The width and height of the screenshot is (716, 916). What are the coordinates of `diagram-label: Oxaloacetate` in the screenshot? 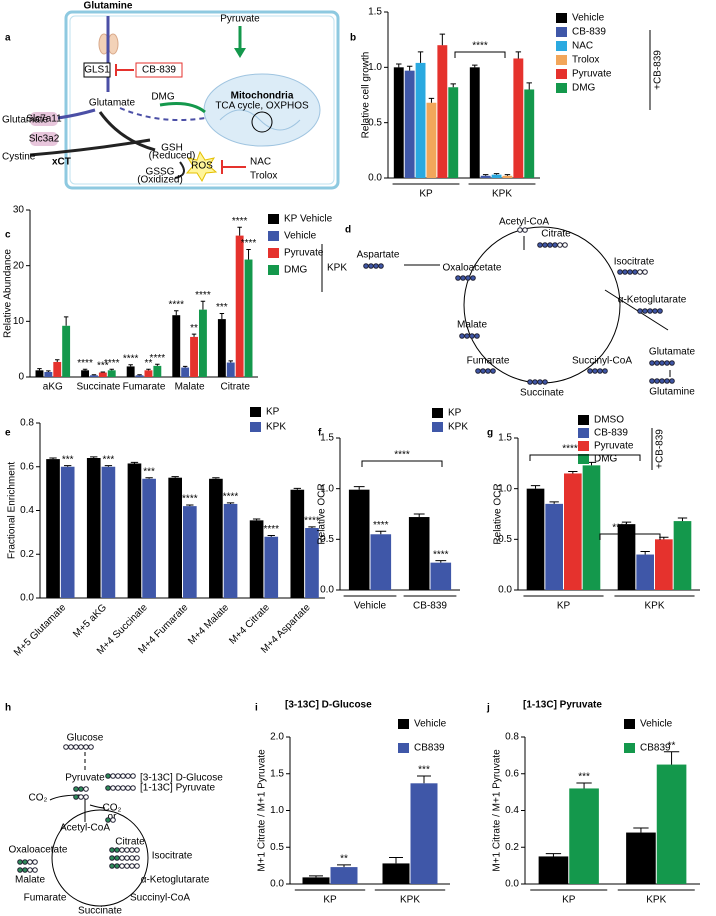 It's located at (472, 268).